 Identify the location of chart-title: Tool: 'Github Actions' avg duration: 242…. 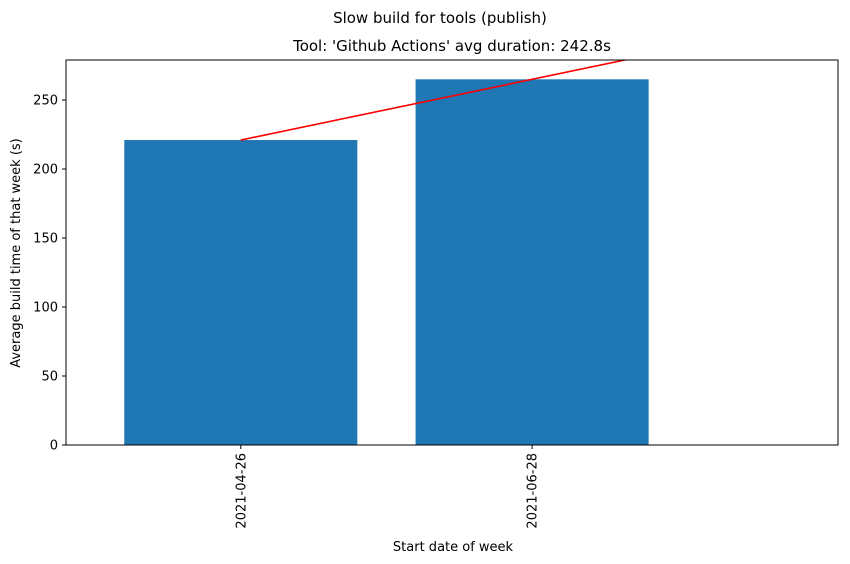
(451, 46).